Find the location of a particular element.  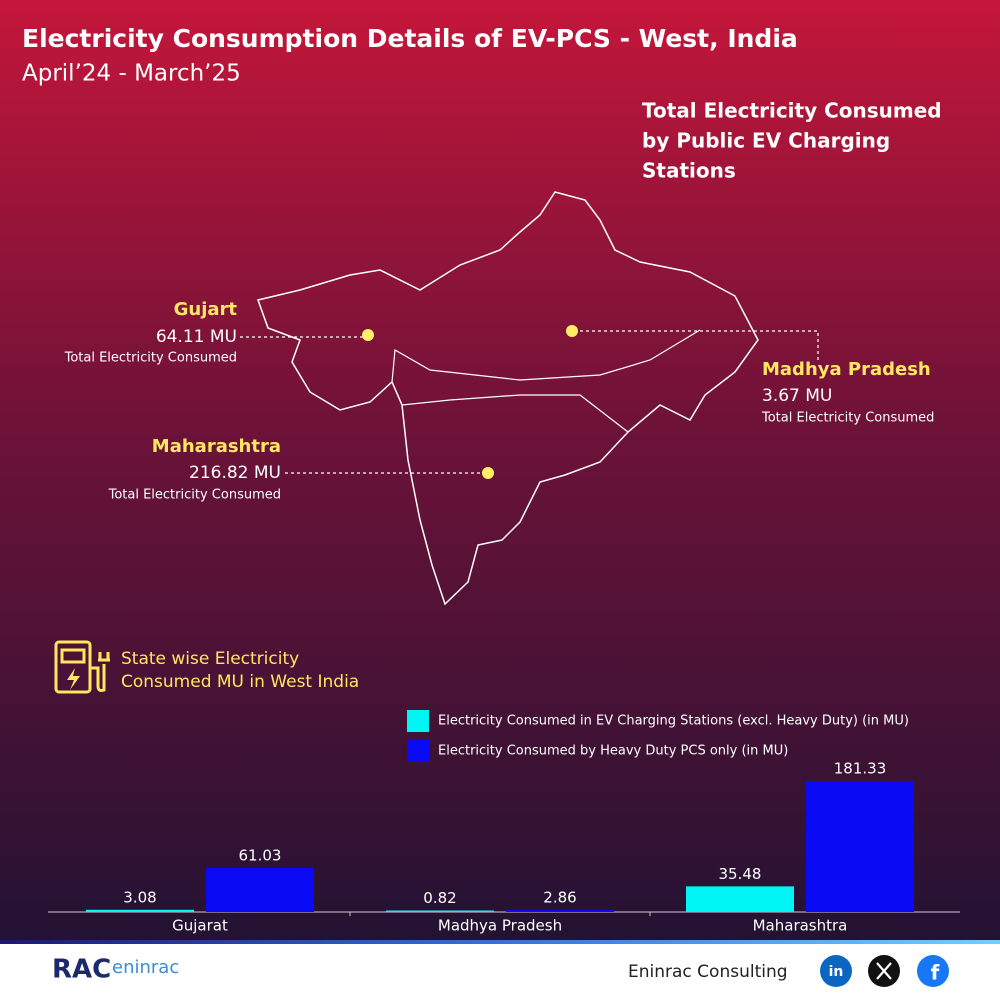

facebook-icon is located at coordinates (933, 971).